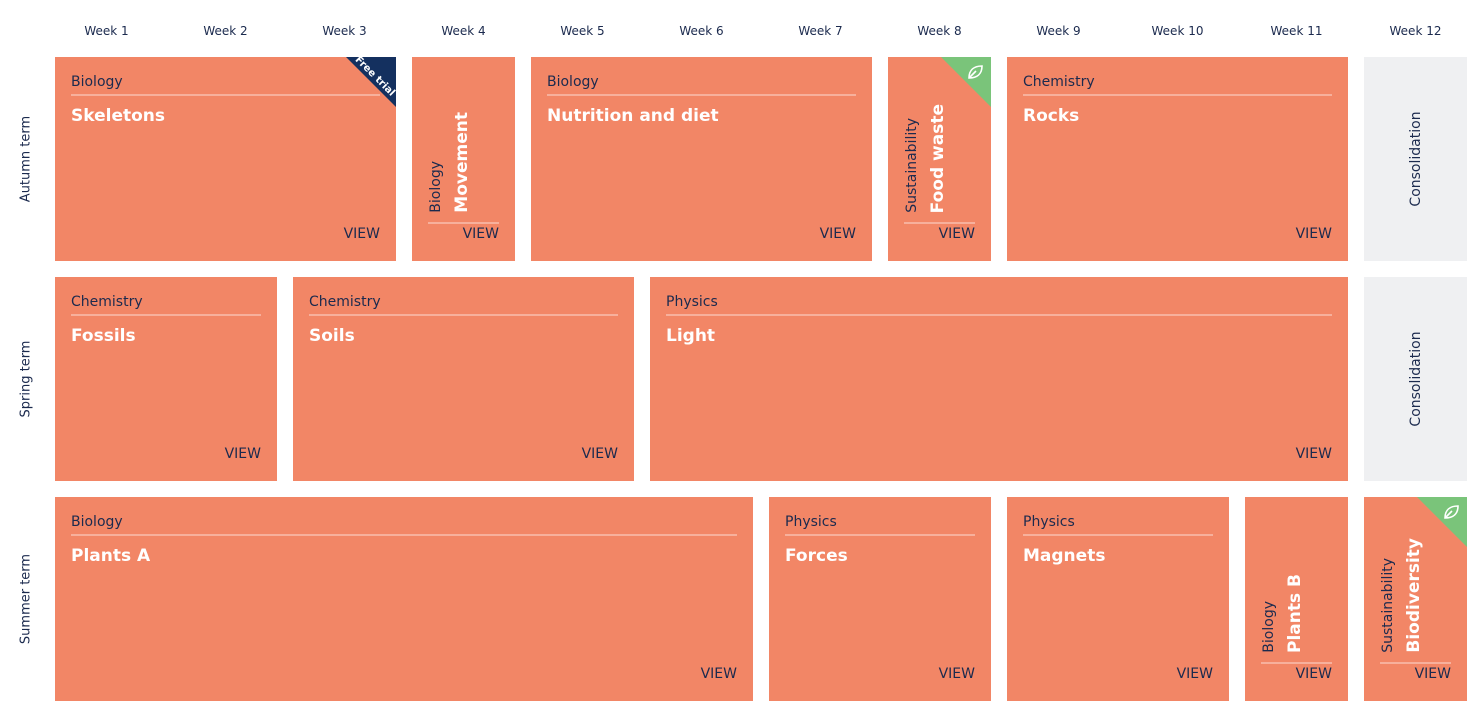 The image size is (1477, 707). What do you see at coordinates (1058, 31) in the screenshot?
I see `week-header: Week 9` at bounding box center [1058, 31].